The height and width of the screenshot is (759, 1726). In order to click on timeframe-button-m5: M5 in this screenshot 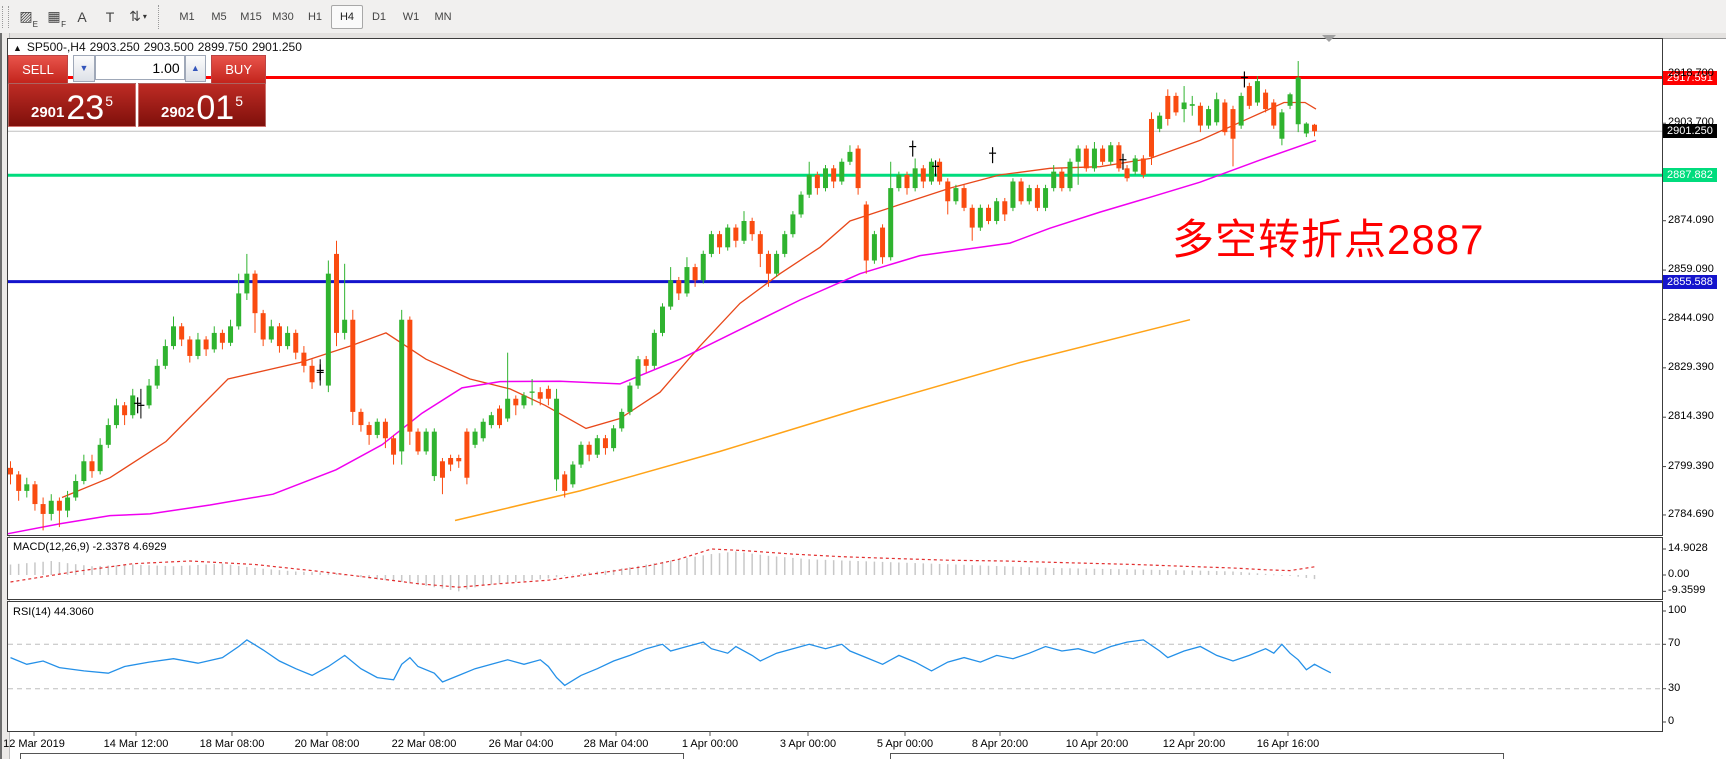, I will do `click(219, 16)`.